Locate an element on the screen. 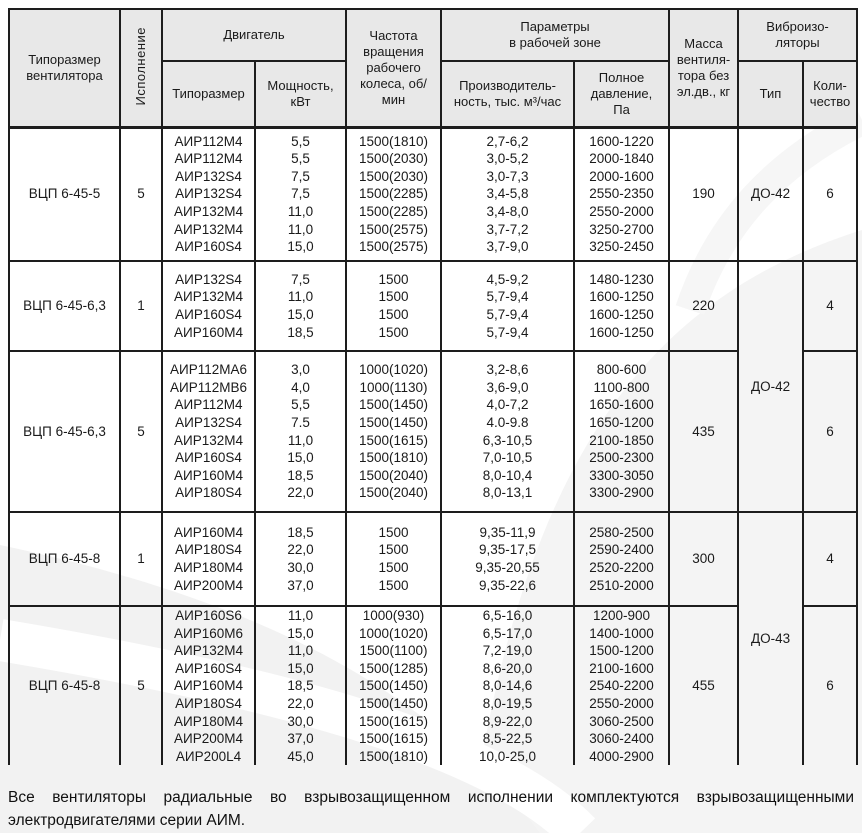 The image size is (862, 833). header-motor-type: Типоразмер is located at coordinates (208, 94).